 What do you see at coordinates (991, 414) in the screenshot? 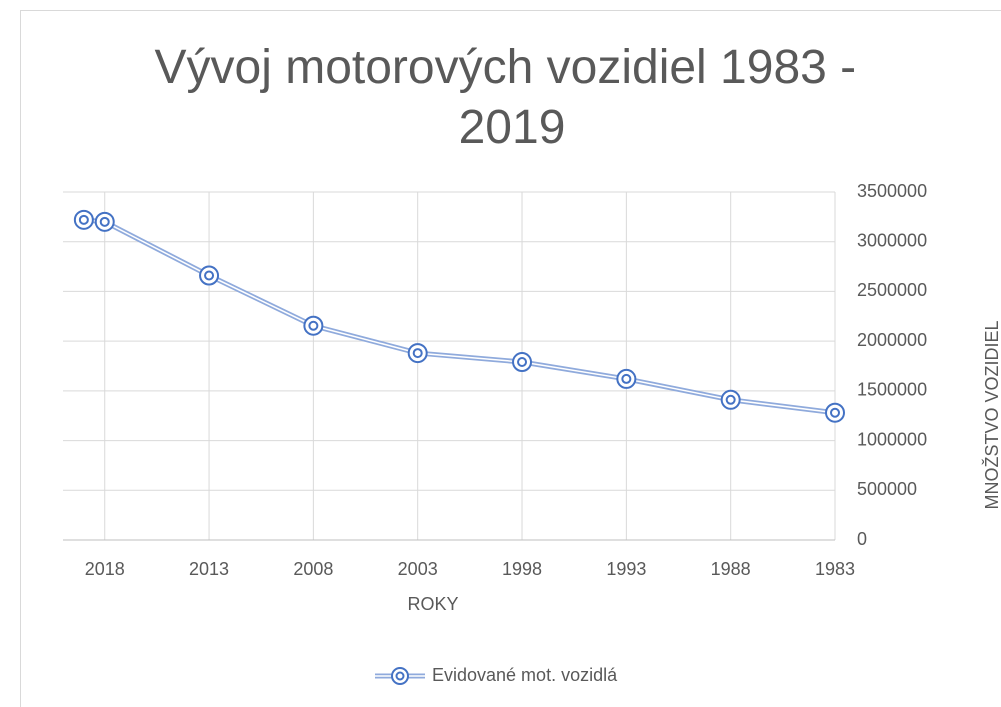
I see `y-axis-label: MNOŽSTVO VOZIDIEL` at bounding box center [991, 414].